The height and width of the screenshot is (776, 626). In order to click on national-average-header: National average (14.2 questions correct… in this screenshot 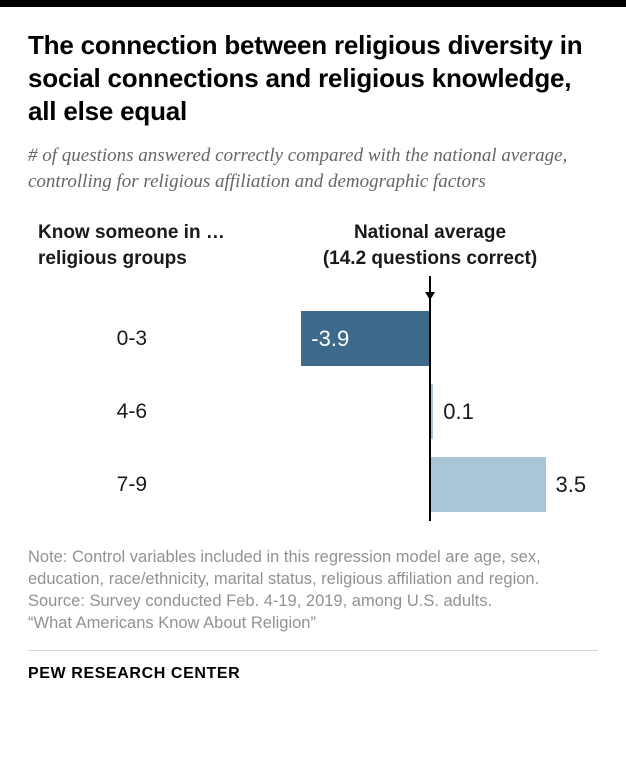, I will do `click(430, 245)`.